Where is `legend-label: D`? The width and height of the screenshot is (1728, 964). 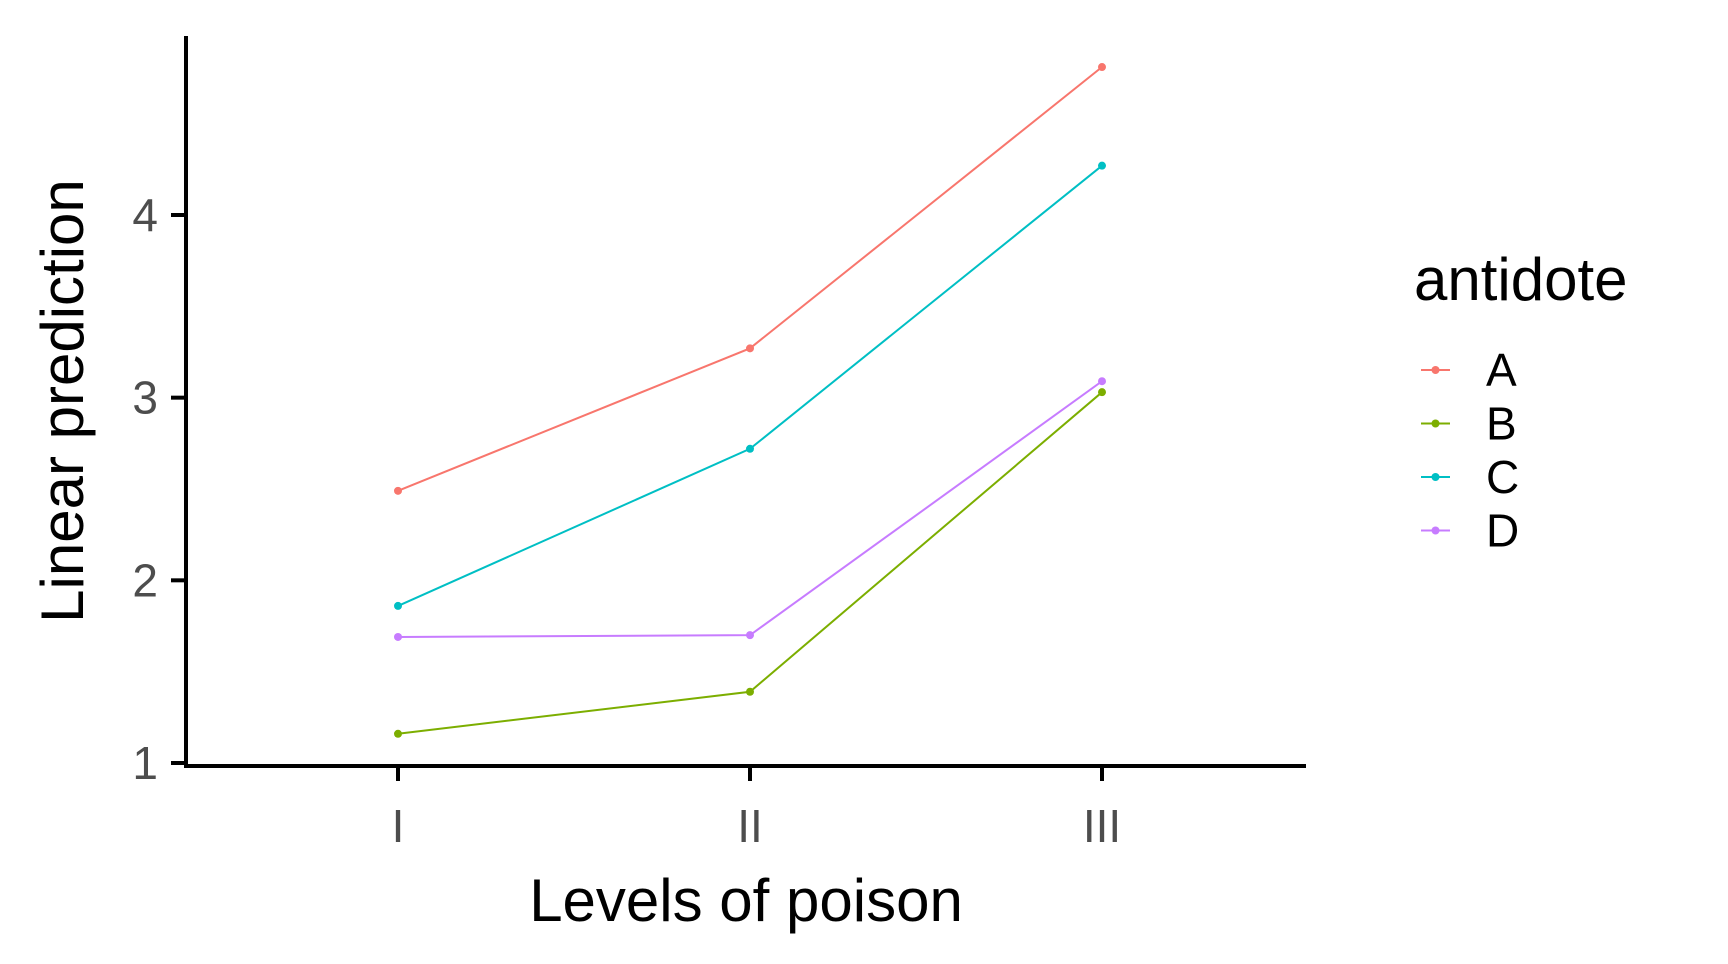
legend-label: D is located at coordinates (1502, 531).